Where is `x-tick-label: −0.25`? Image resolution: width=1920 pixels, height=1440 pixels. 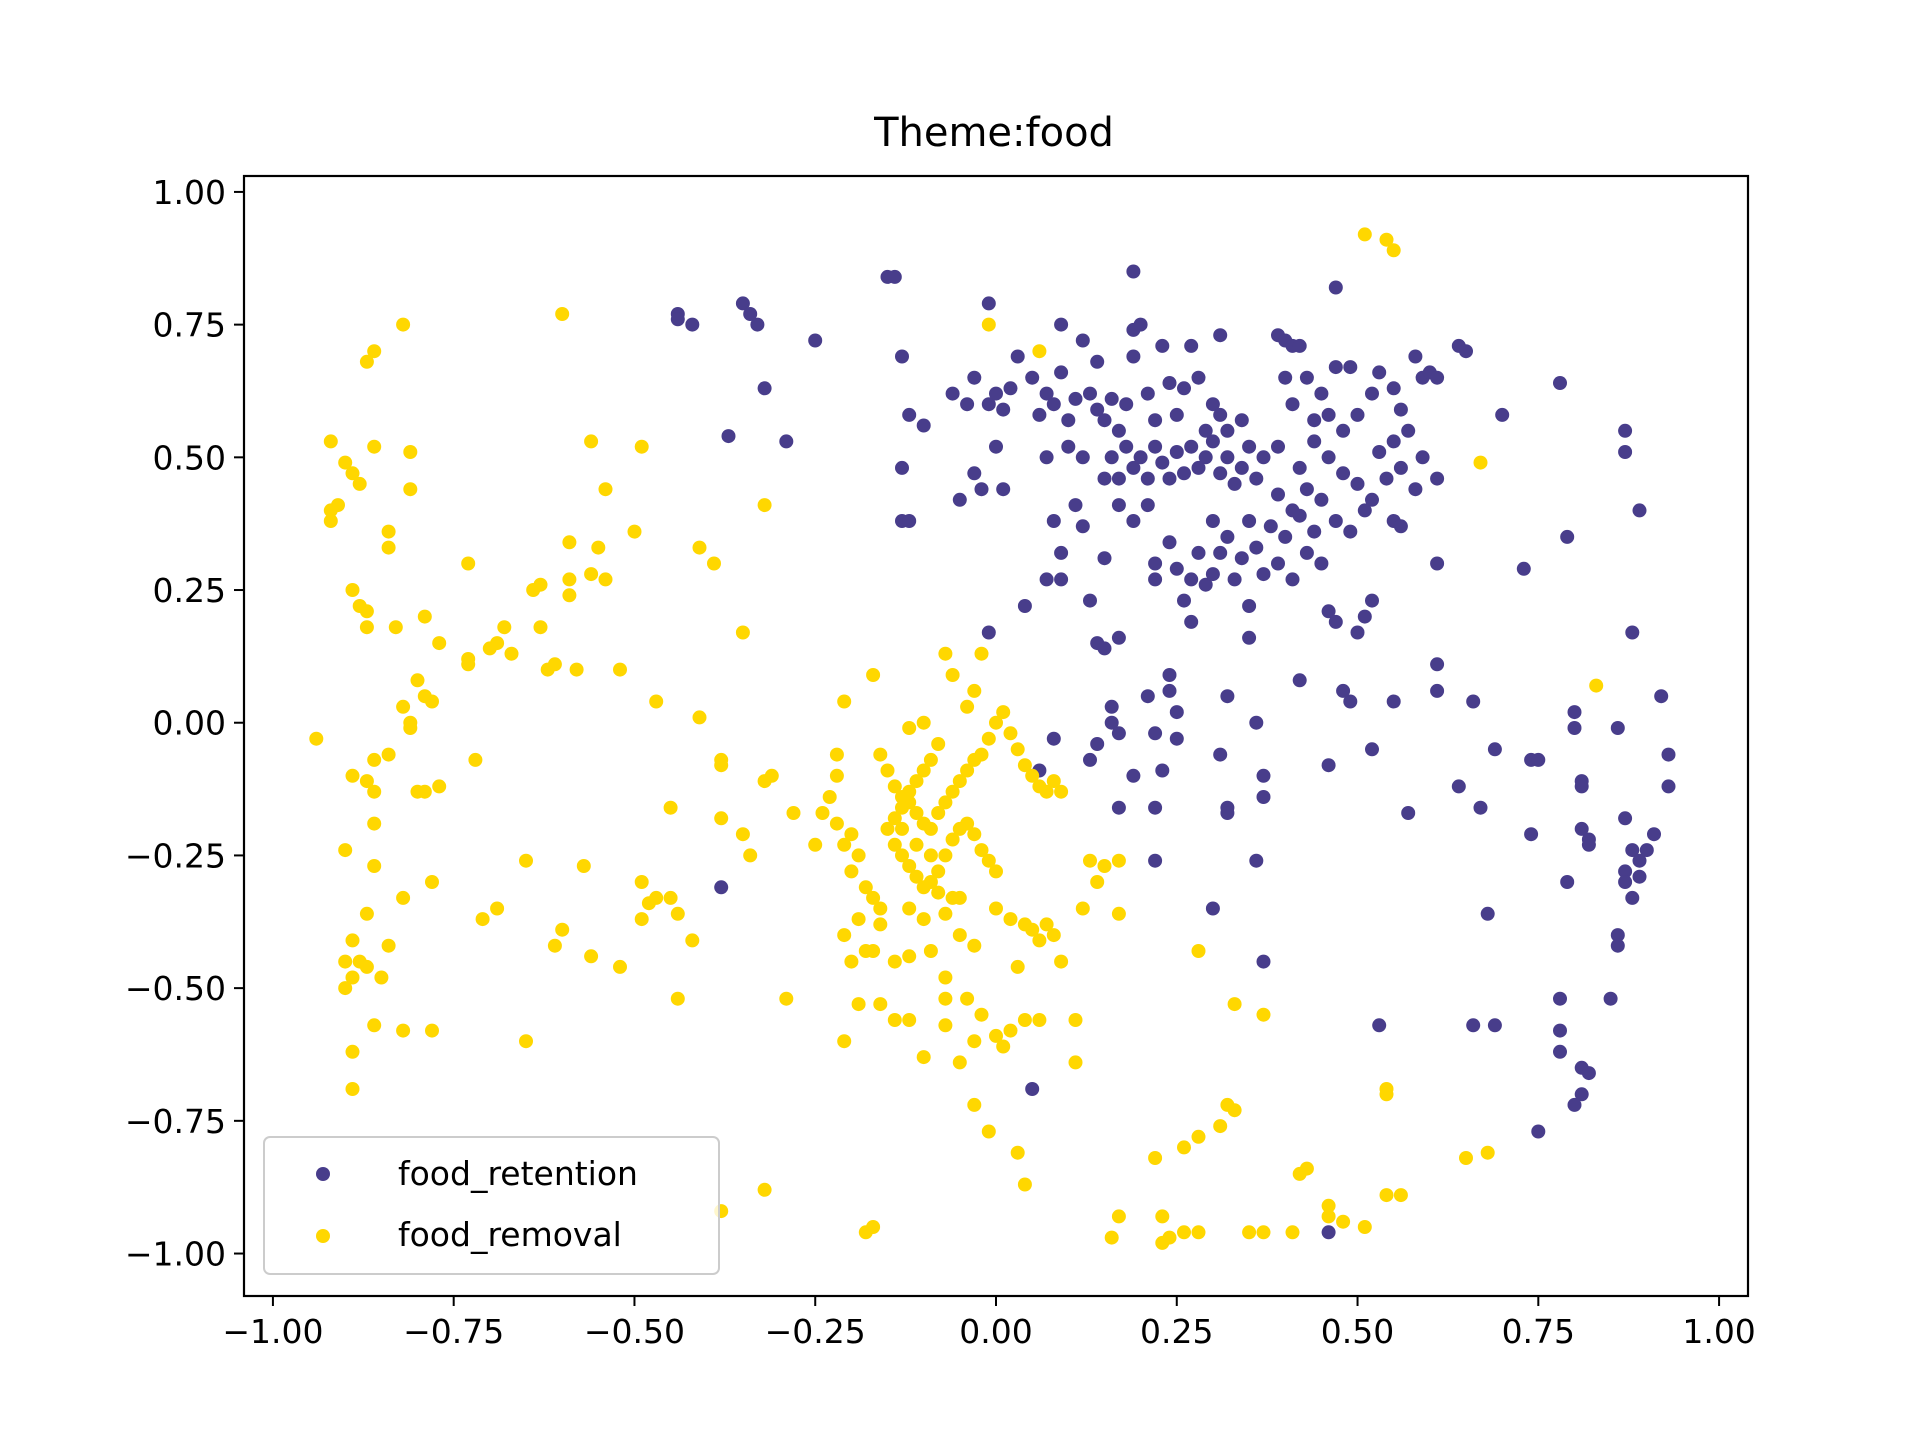
x-tick-label: −0.25 is located at coordinates (815, 1331).